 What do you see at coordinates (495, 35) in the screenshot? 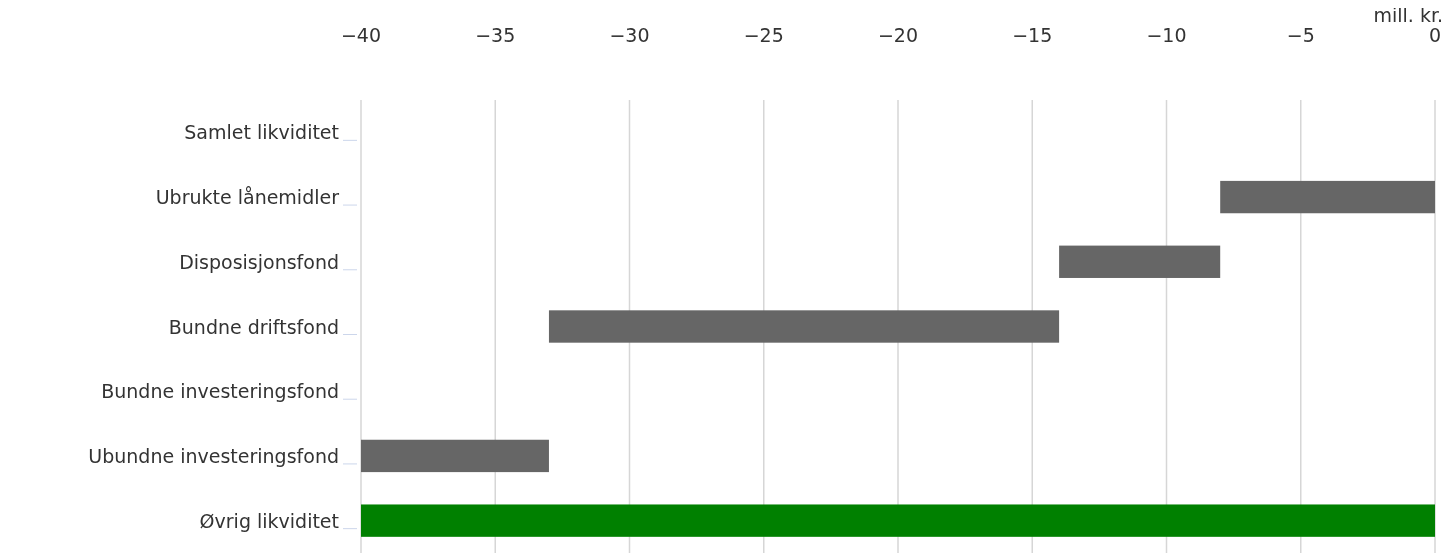
I see `x-tick-label: −35` at bounding box center [495, 35].